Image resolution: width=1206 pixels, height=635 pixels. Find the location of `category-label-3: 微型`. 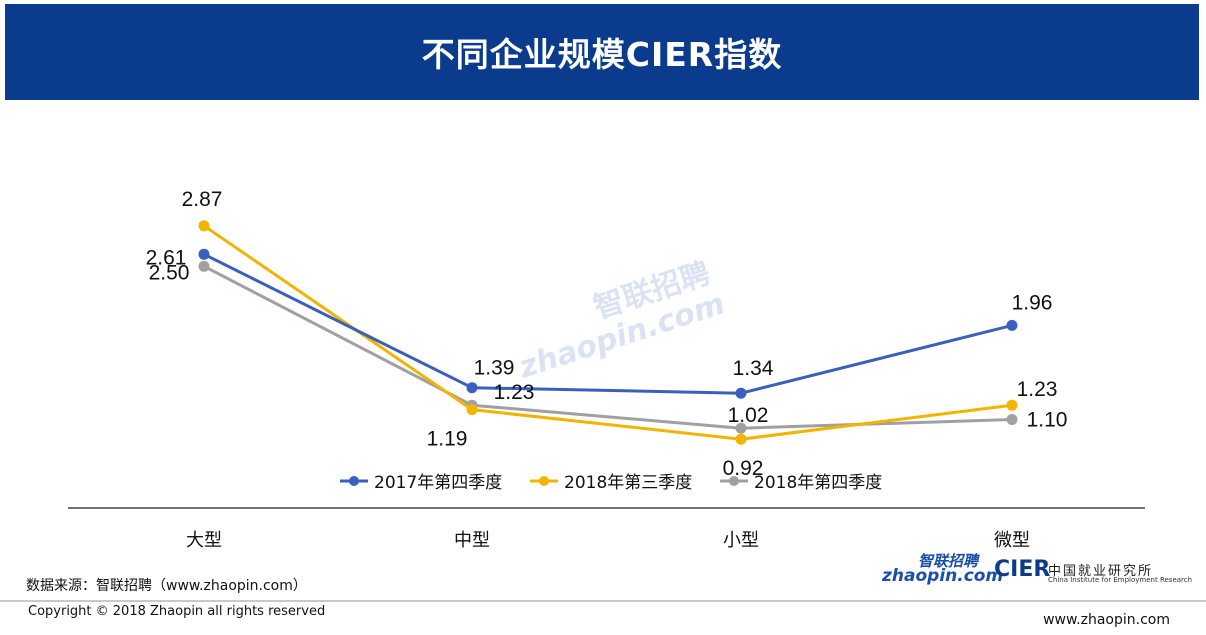

category-label-3: 微型 is located at coordinates (1012, 540).